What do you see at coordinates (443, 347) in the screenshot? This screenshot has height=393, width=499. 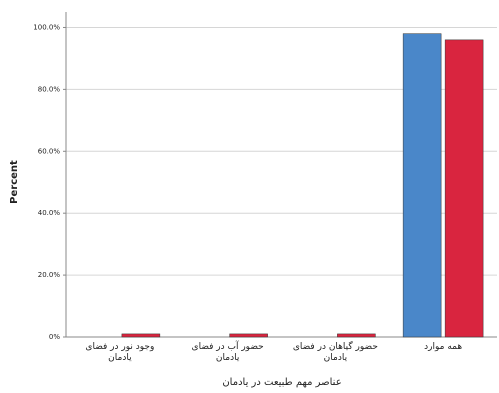 I see `x-tick-label: همه موارد` at bounding box center [443, 347].